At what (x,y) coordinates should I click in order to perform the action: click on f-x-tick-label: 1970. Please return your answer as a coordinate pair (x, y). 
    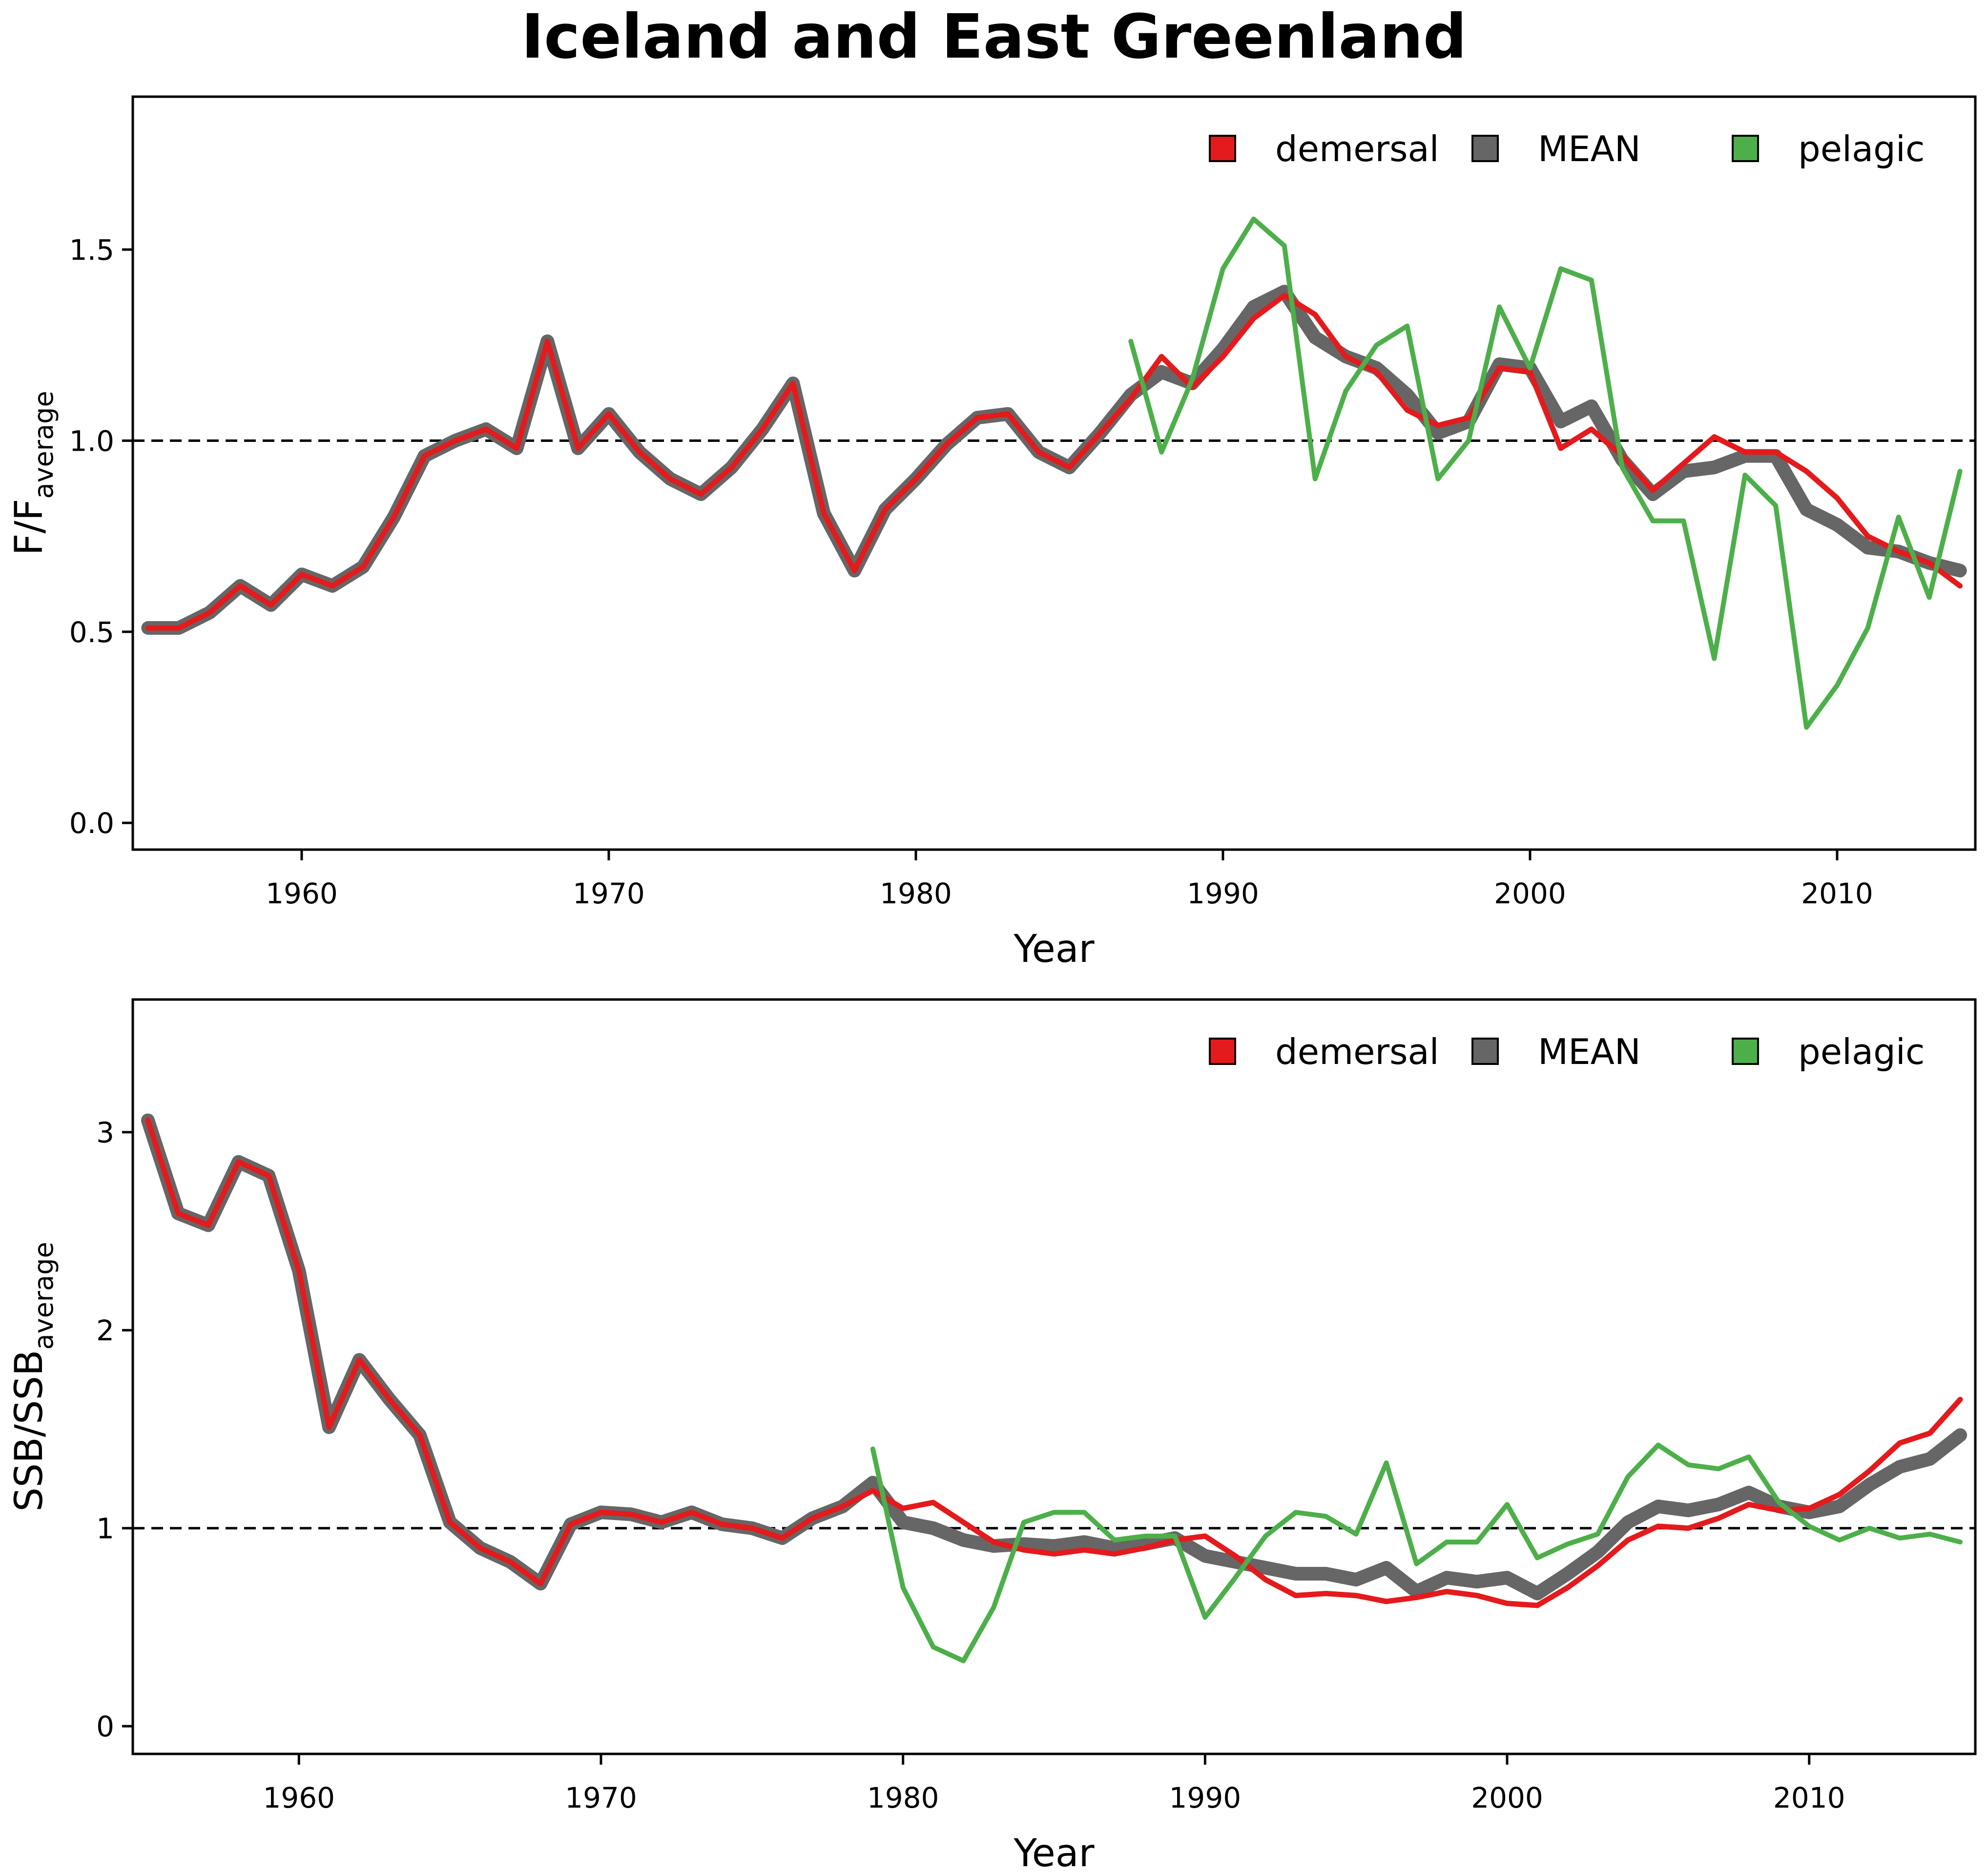
    Looking at the image, I should click on (609, 894).